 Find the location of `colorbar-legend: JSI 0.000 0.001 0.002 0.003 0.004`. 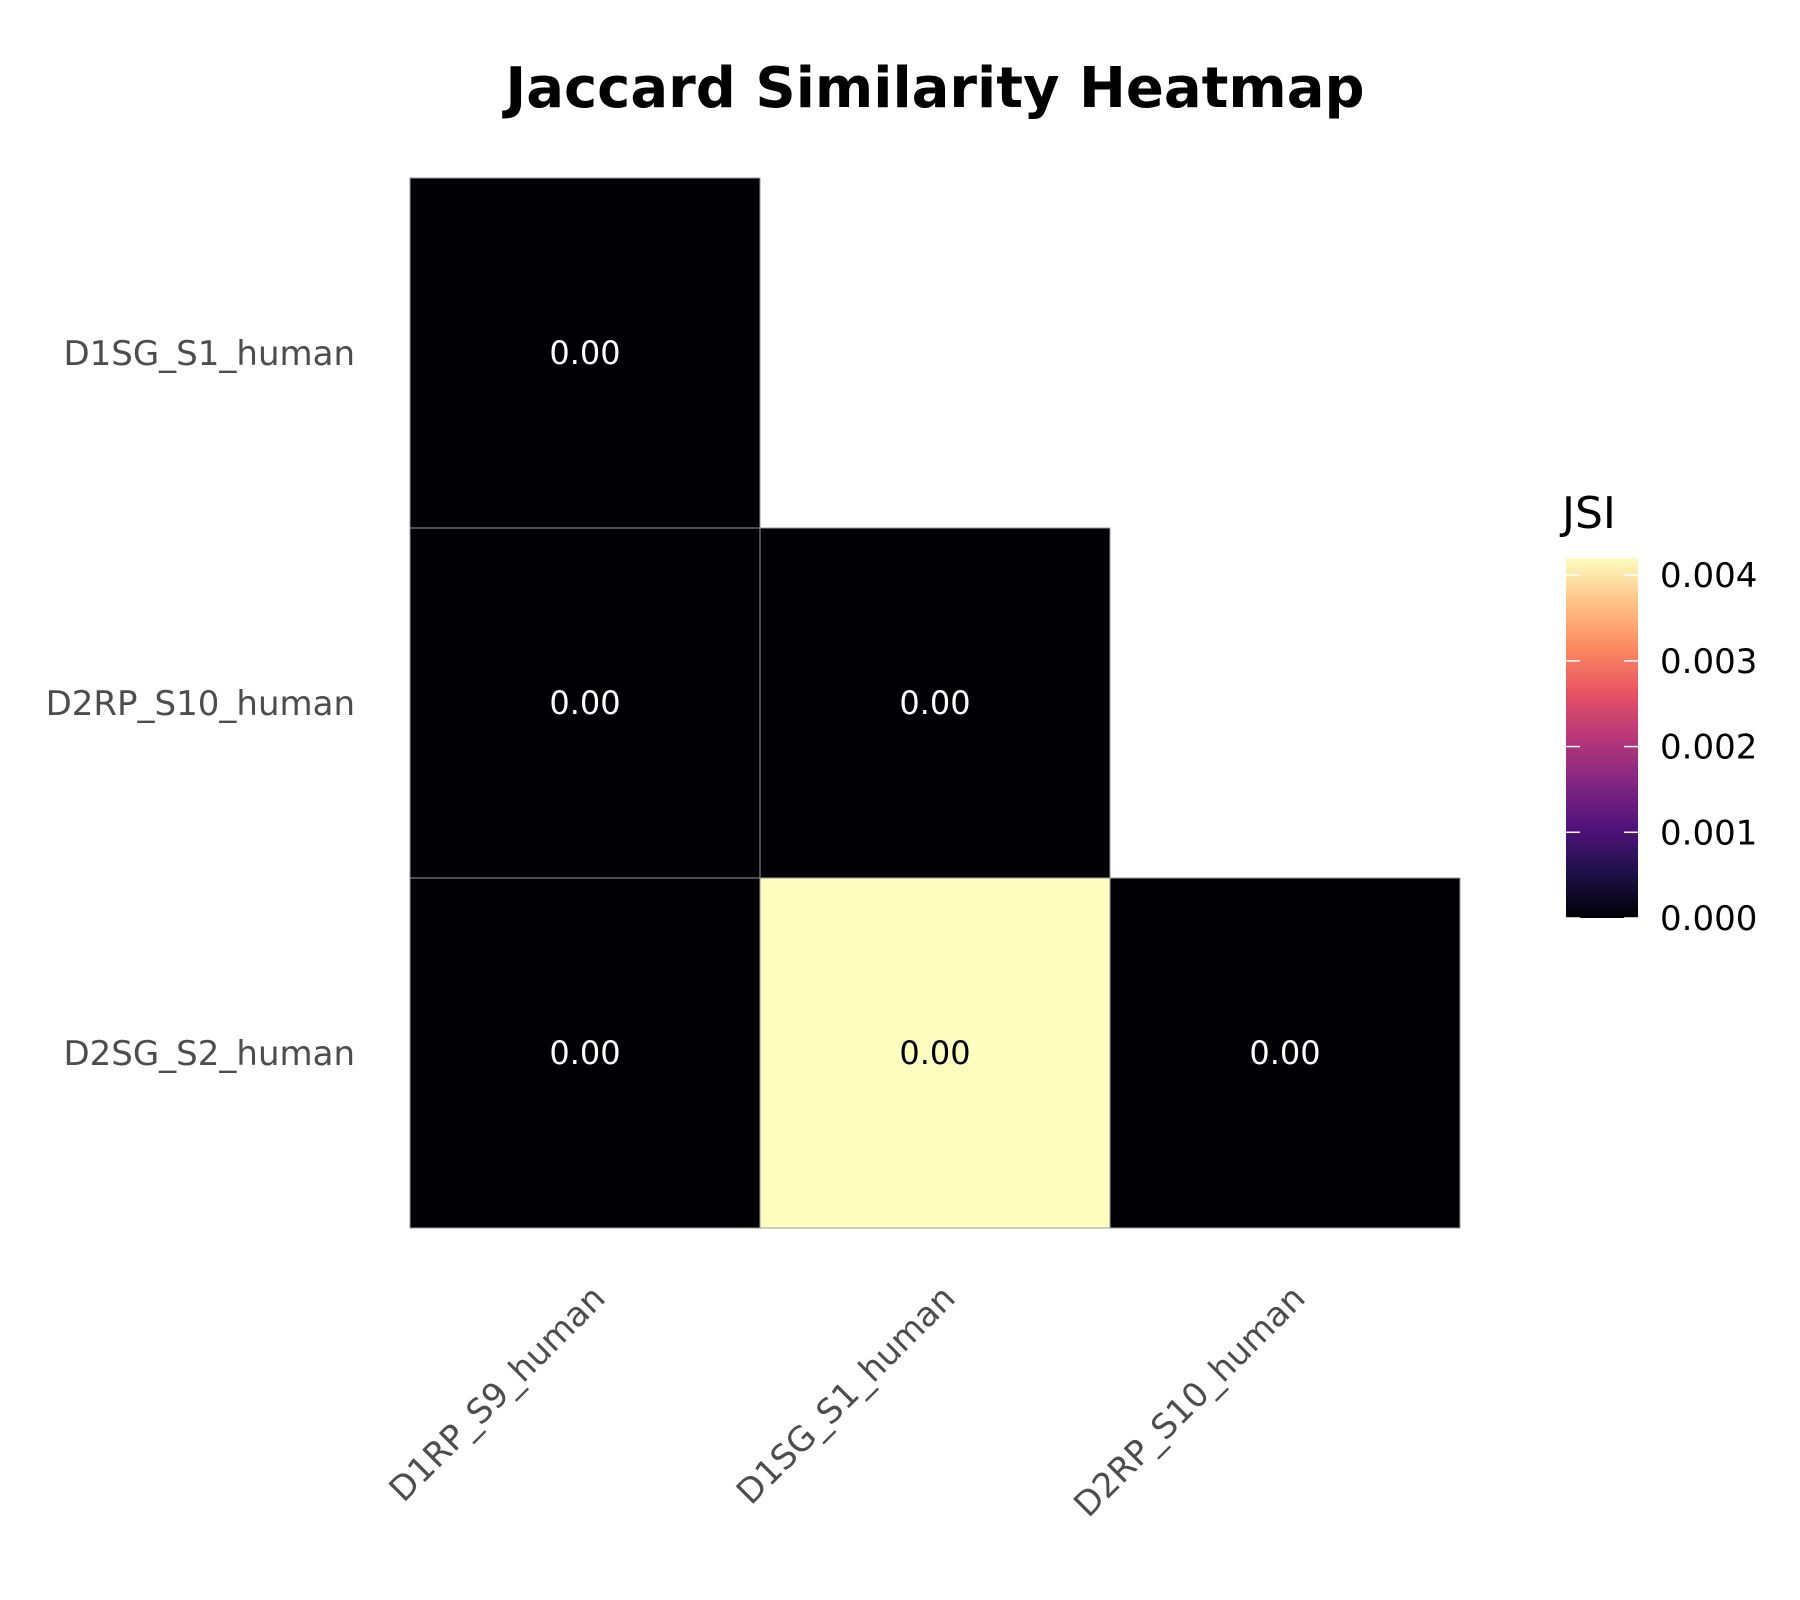

colorbar-legend: JSI 0.000 0.001 0.002 0.003 0.004 is located at coordinates (1658, 713).